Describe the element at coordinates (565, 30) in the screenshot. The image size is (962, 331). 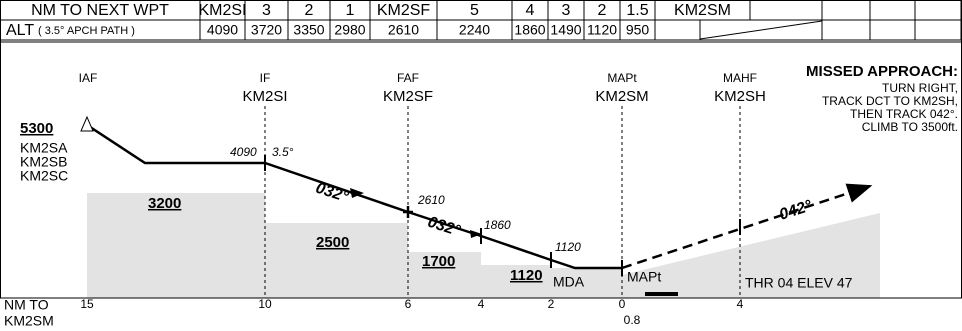
I see `cell: 1490` at that location.